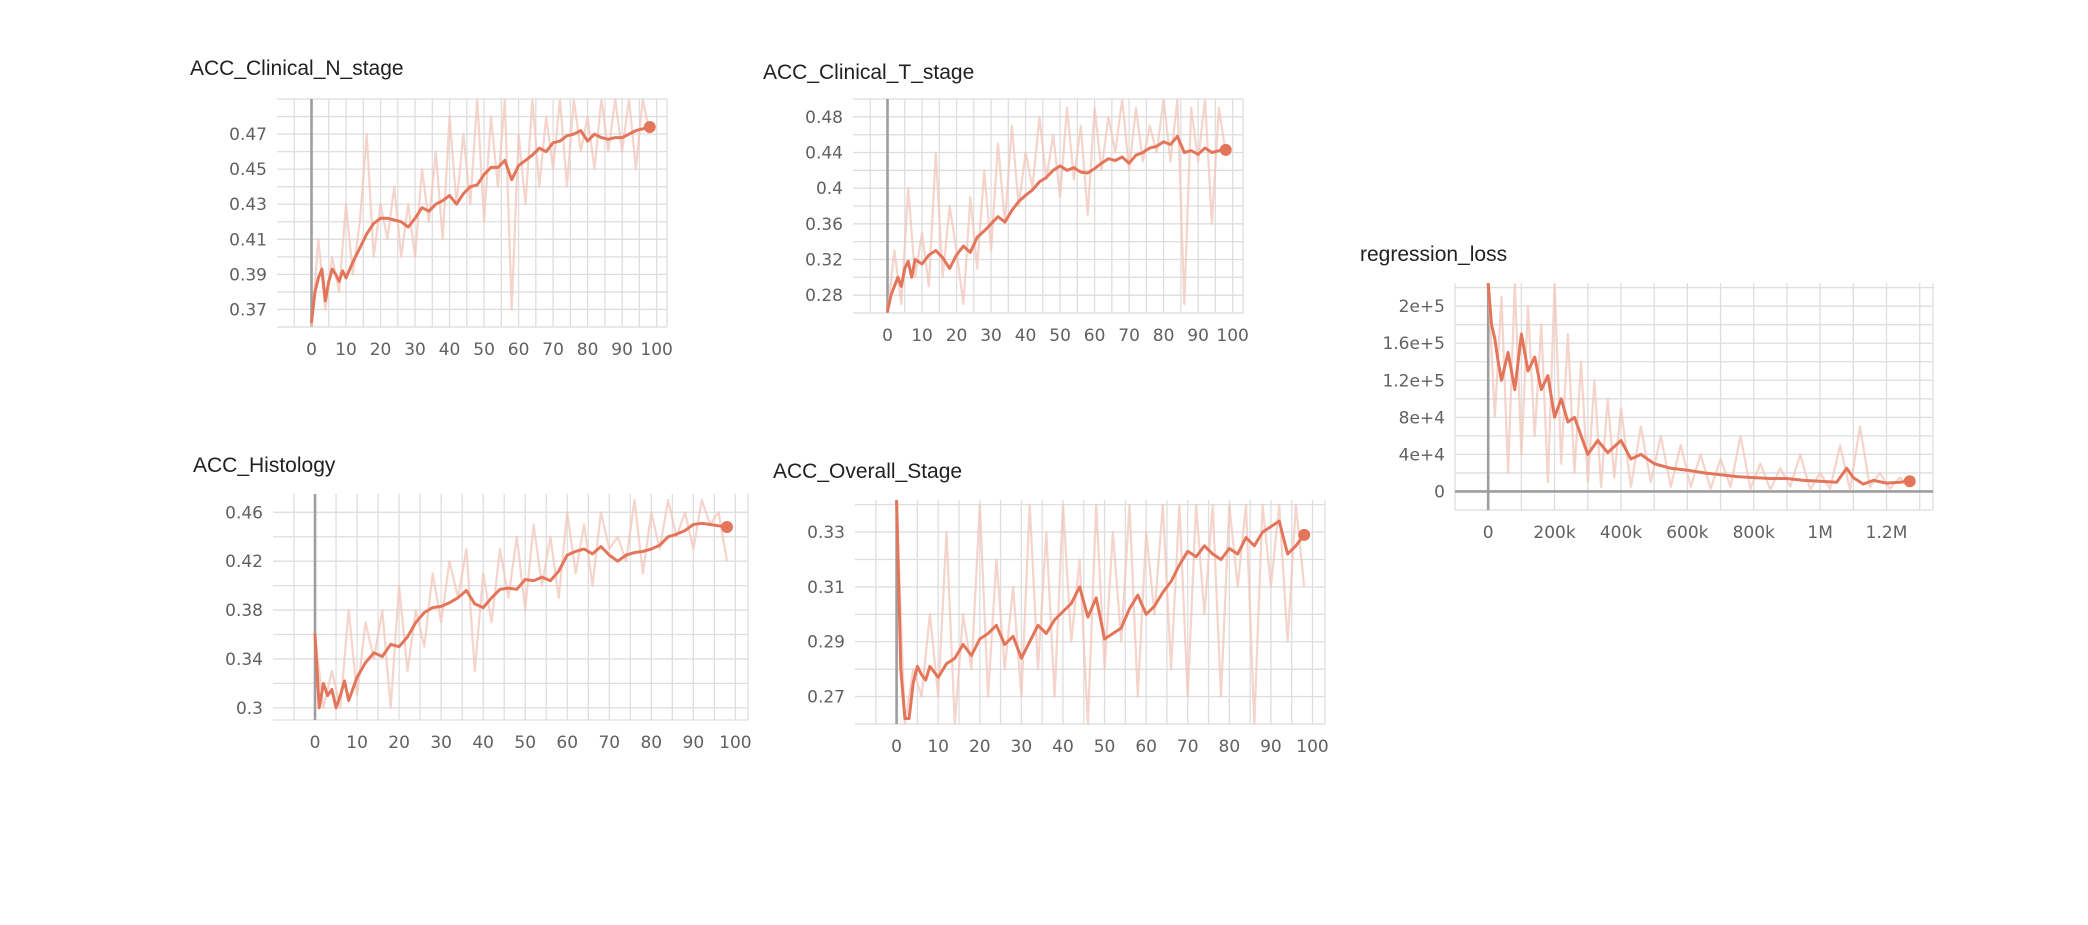  Describe the element at coordinates (1422, 307) in the screenshot. I see `y-tick-label: 2e+5` at that location.